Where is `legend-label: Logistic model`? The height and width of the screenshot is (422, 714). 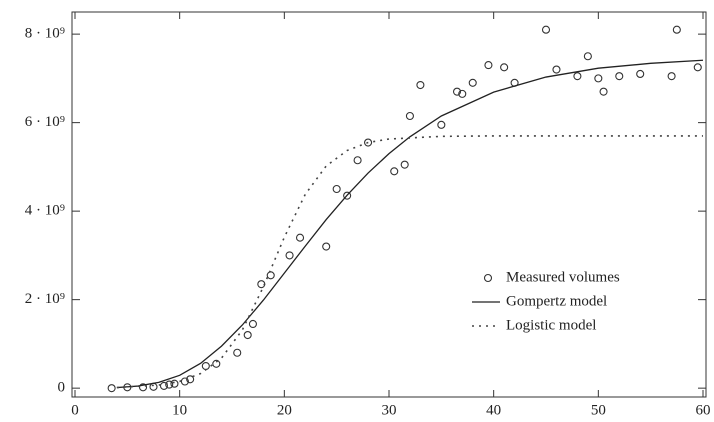
legend-label: Logistic model is located at coordinates (551, 325).